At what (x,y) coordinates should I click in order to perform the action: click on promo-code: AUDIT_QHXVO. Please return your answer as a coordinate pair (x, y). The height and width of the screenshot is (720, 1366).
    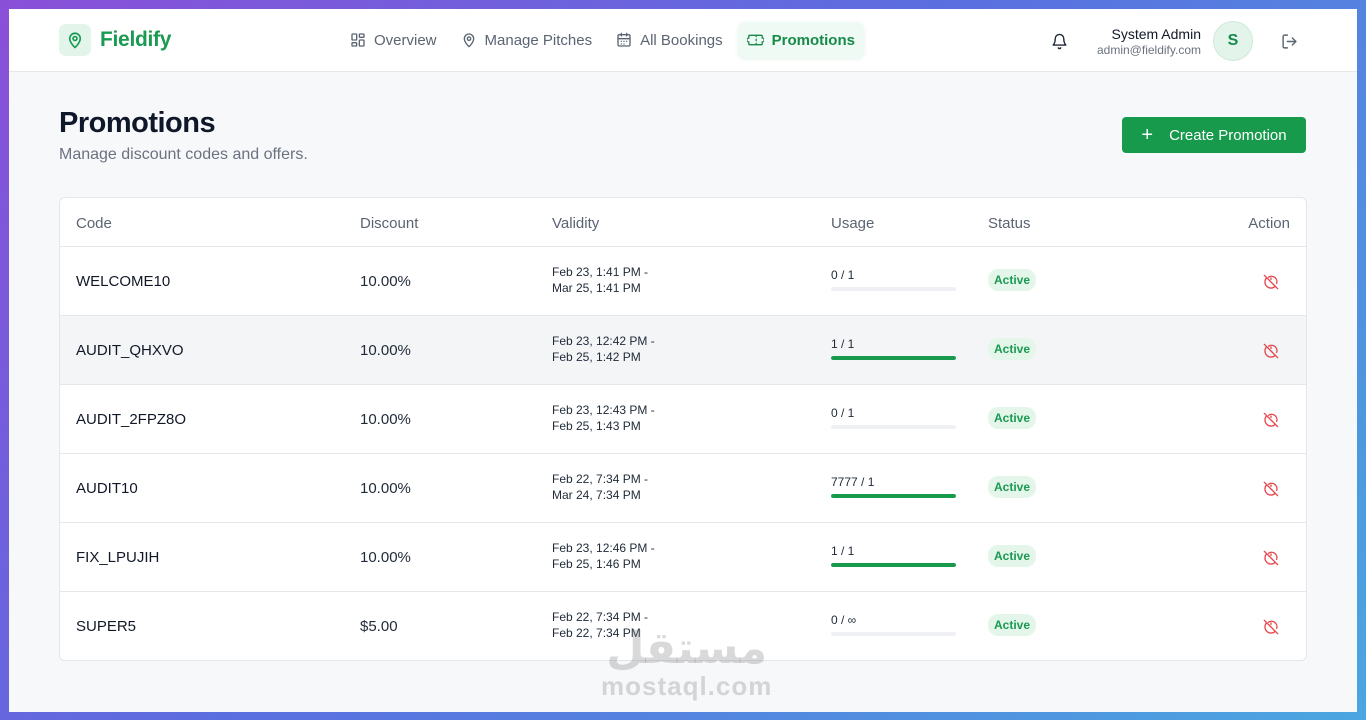
    Looking at the image, I should click on (130, 350).